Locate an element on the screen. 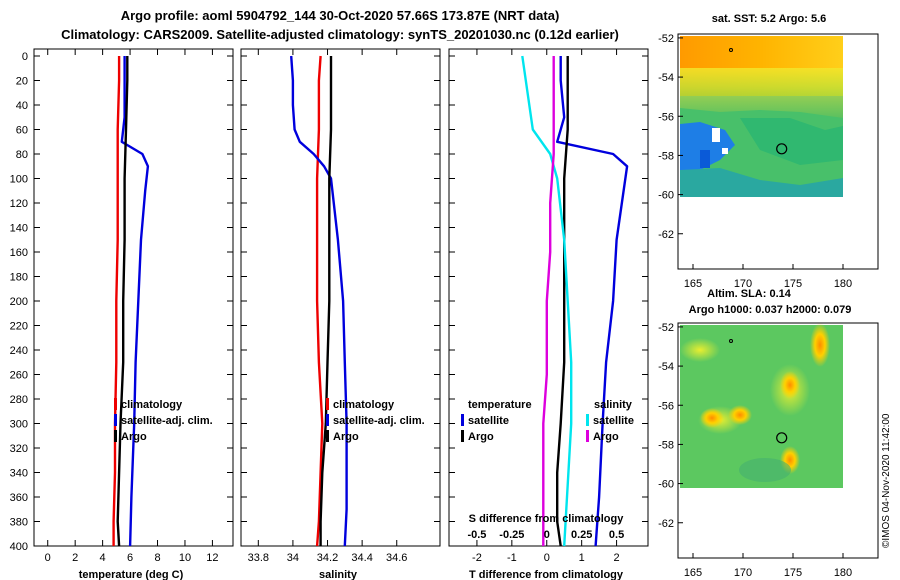 The width and height of the screenshot is (900, 580). y-tick-label: 120 is located at coordinates (19, 204).